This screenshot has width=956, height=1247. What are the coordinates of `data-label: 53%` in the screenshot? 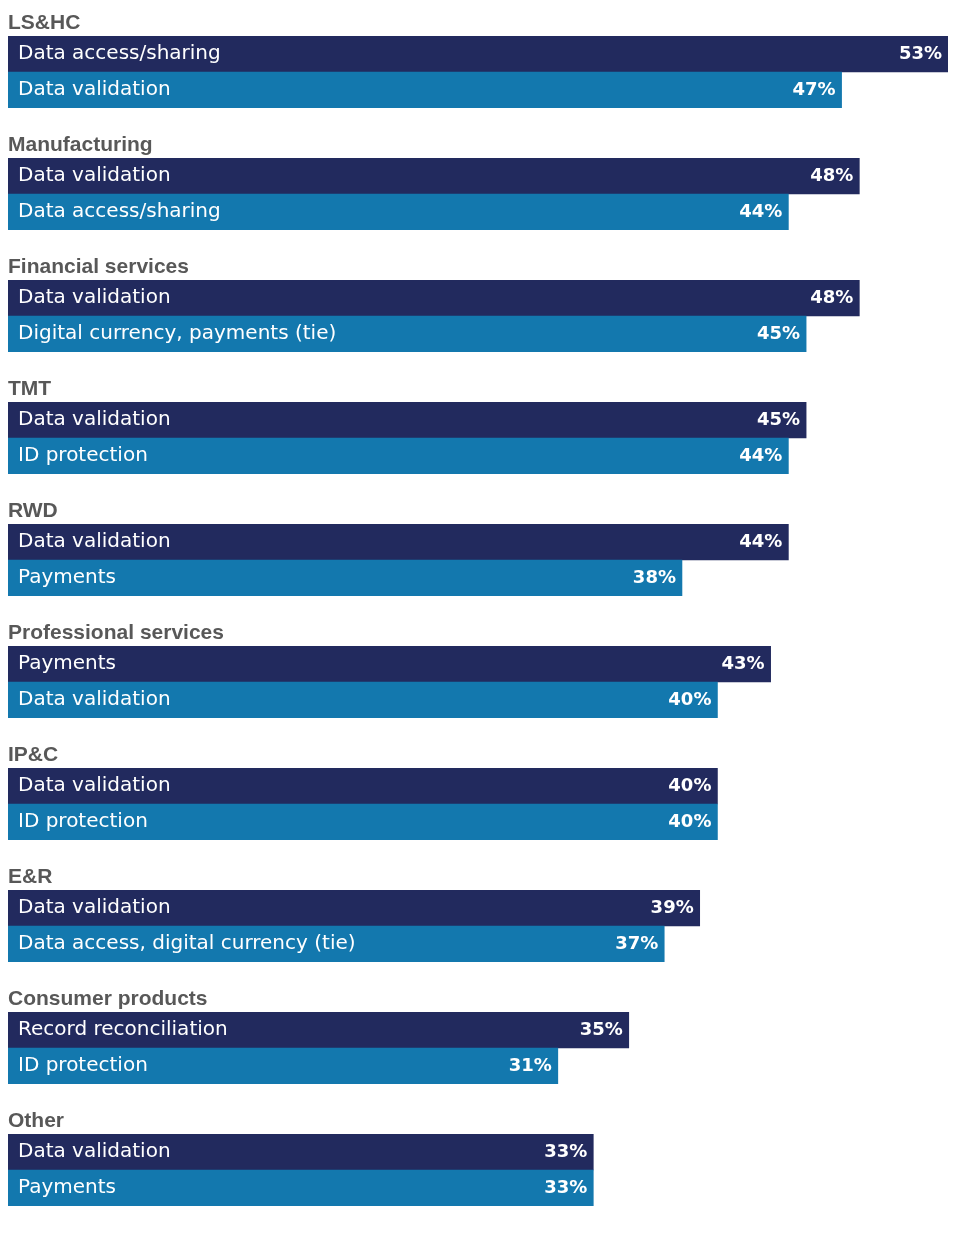 It's located at (920, 52).